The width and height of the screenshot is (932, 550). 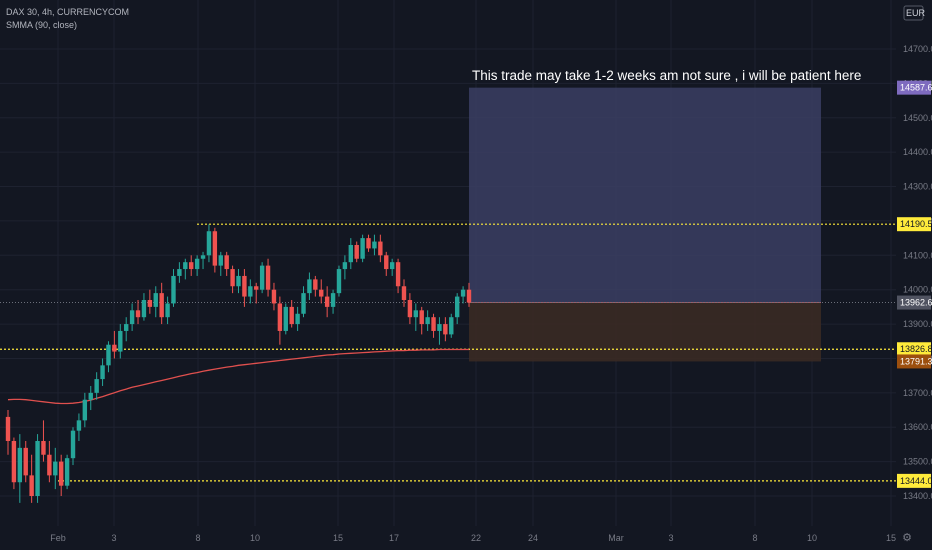 What do you see at coordinates (917, 462) in the screenshot?
I see `y-tick-label: 13500.0` at bounding box center [917, 462].